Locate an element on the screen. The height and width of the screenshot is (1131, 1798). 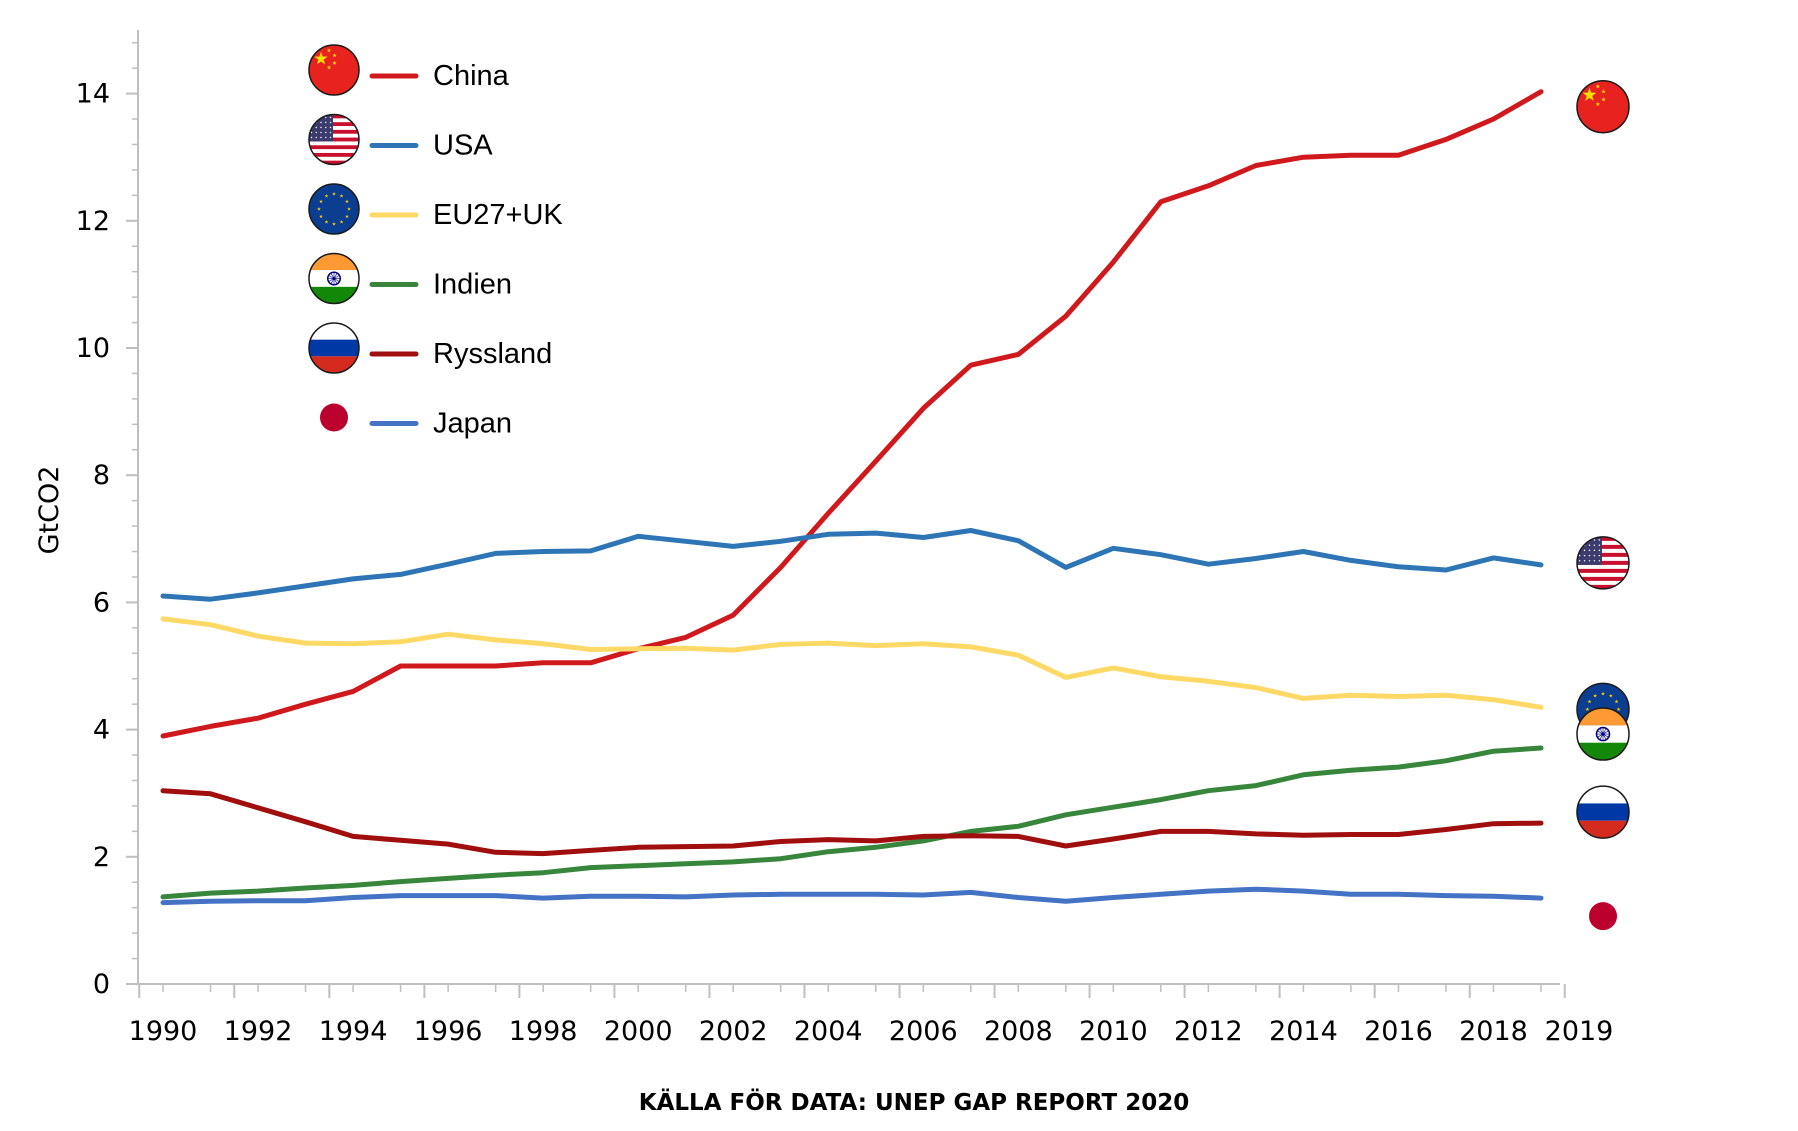
x-tick-label: 2004 is located at coordinates (828, 1031).